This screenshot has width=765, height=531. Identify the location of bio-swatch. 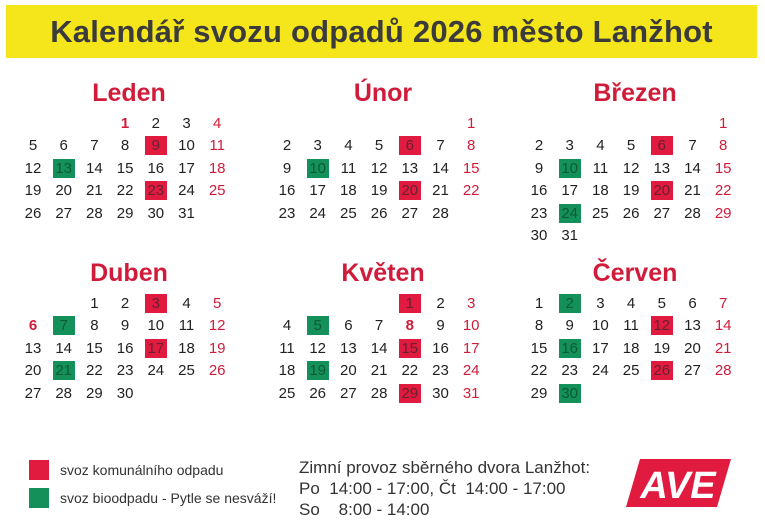
(39, 498).